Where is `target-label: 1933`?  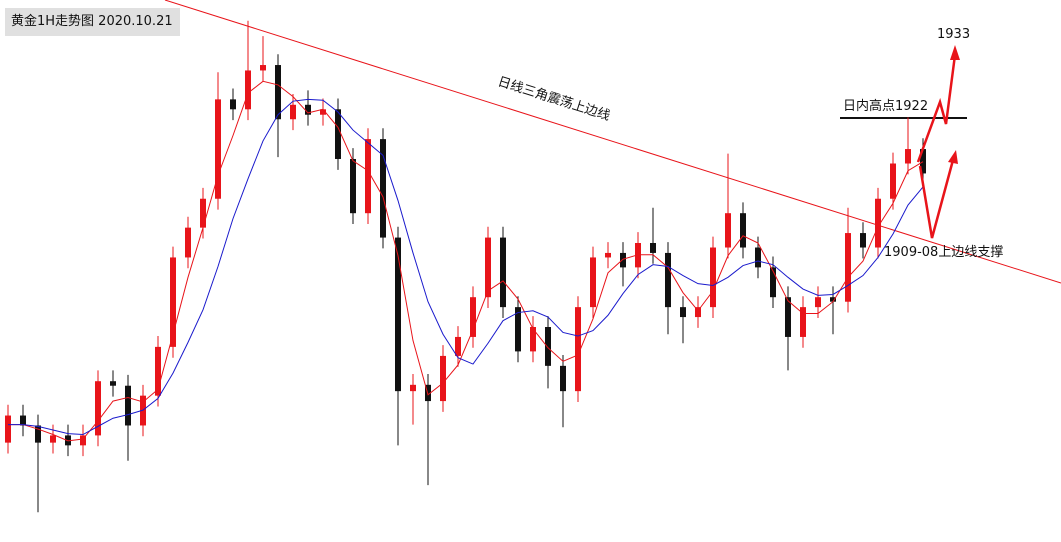
target-label: 1933 is located at coordinates (953, 34).